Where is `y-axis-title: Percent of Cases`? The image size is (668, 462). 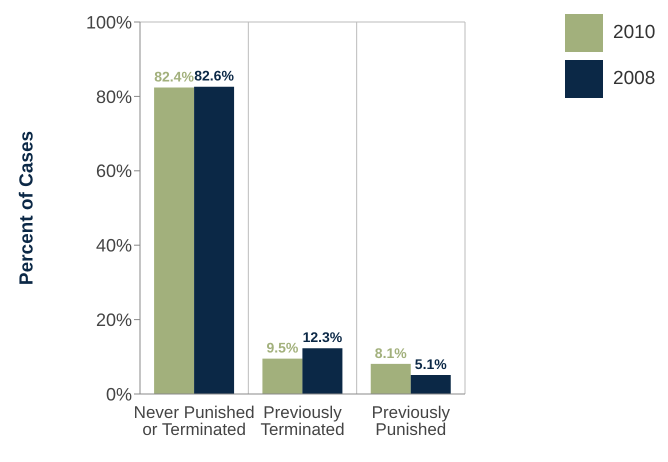 y-axis-title: Percent of Cases is located at coordinates (27, 208).